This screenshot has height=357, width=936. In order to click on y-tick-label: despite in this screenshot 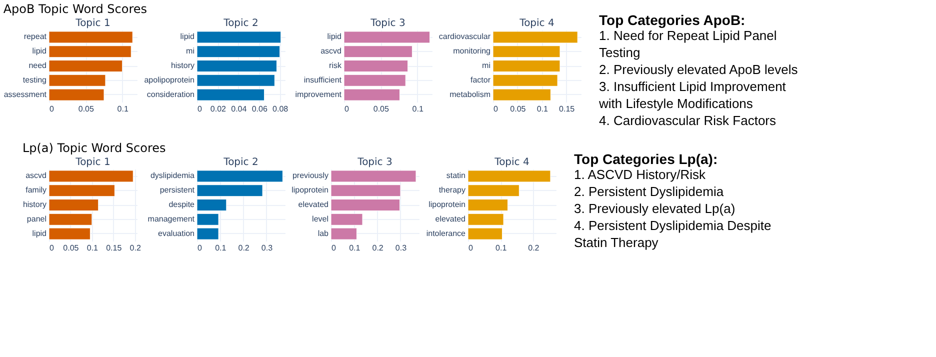, I will do `click(182, 204)`.